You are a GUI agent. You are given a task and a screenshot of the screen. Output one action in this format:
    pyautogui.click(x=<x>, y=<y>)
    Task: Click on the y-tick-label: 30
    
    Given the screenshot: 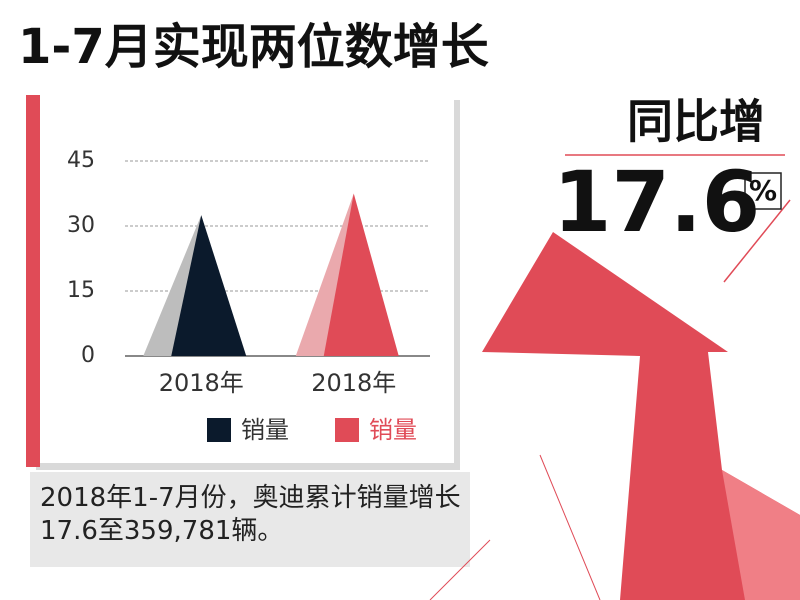 What is the action you would take?
    pyautogui.click(x=81, y=225)
    